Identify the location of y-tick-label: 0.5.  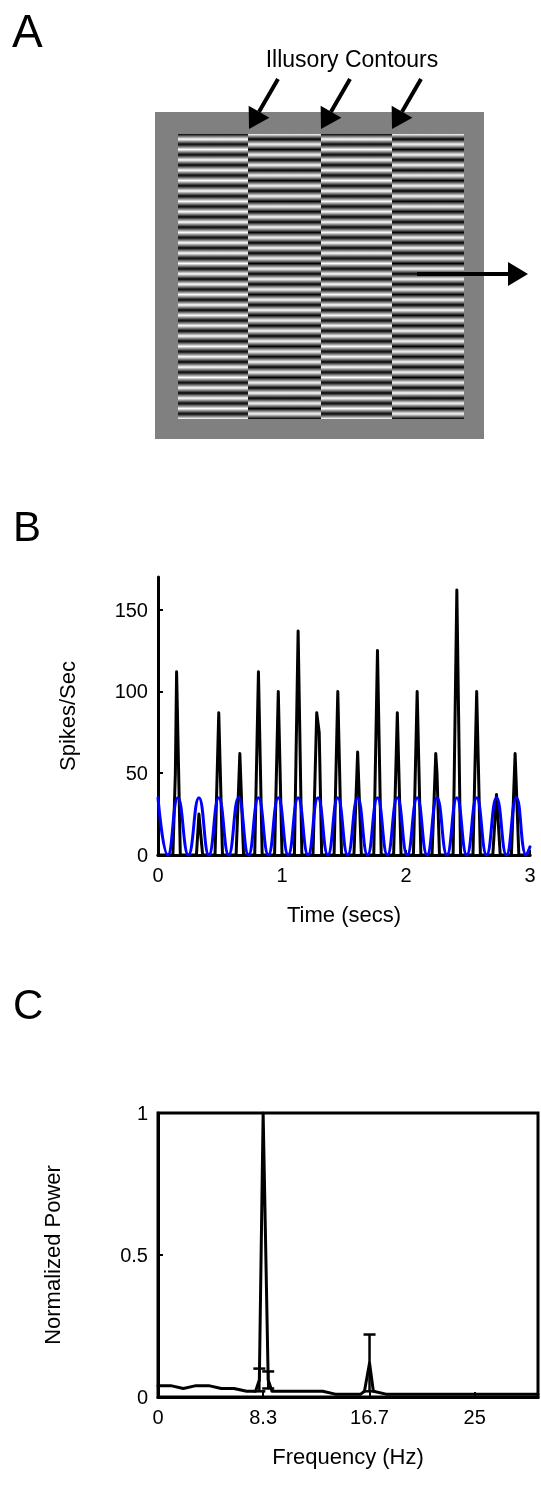
(134, 1255).